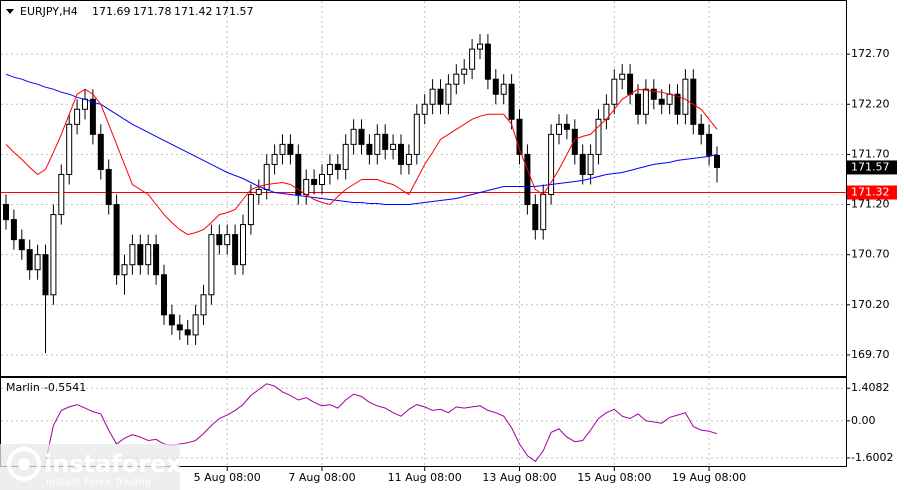 The height and width of the screenshot is (490, 904). I want to click on y-tick-label: 169.70, so click(870, 354).